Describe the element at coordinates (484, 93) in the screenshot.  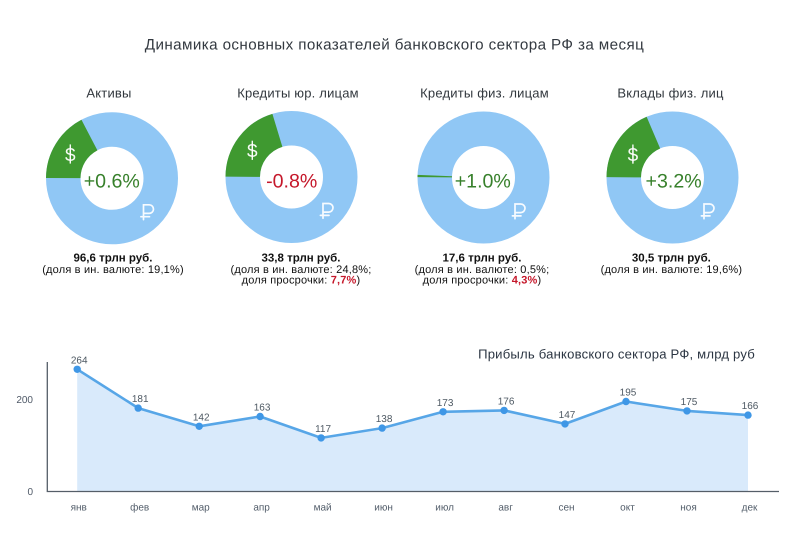
I see `svg-text: Кредиты физ. лицам` at that location.